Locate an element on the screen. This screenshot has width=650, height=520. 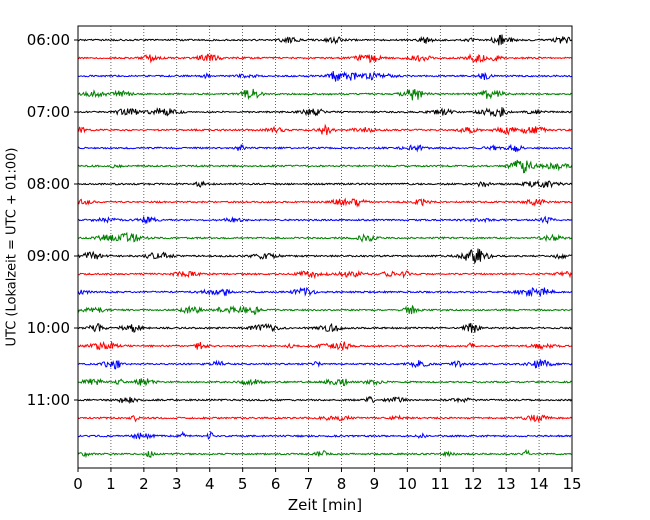
x-tick-label: 11 is located at coordinates (440, 484).